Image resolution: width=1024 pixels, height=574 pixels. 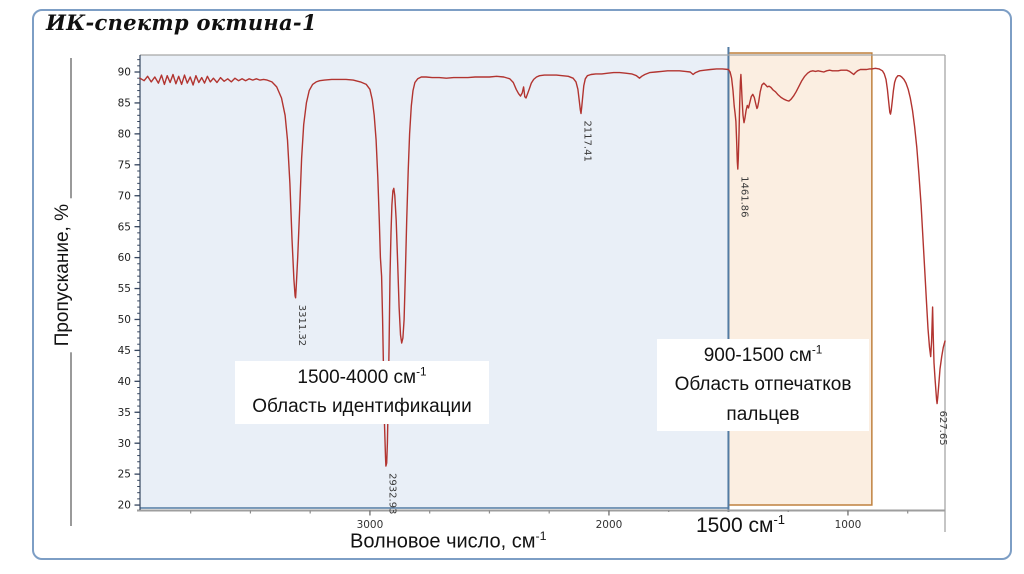 I want to click on page-title: ИК-спектр октина-1, so click(x=181, y=22).